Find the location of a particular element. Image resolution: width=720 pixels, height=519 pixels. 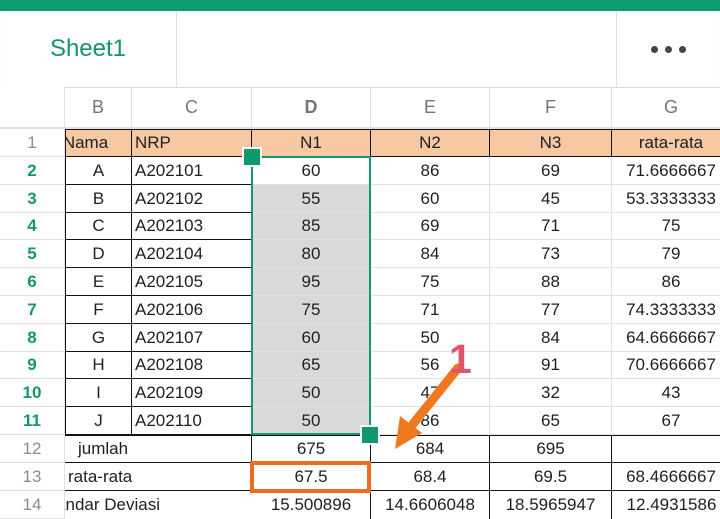

cell-D9: 65 is located at coordinates (311, 365).